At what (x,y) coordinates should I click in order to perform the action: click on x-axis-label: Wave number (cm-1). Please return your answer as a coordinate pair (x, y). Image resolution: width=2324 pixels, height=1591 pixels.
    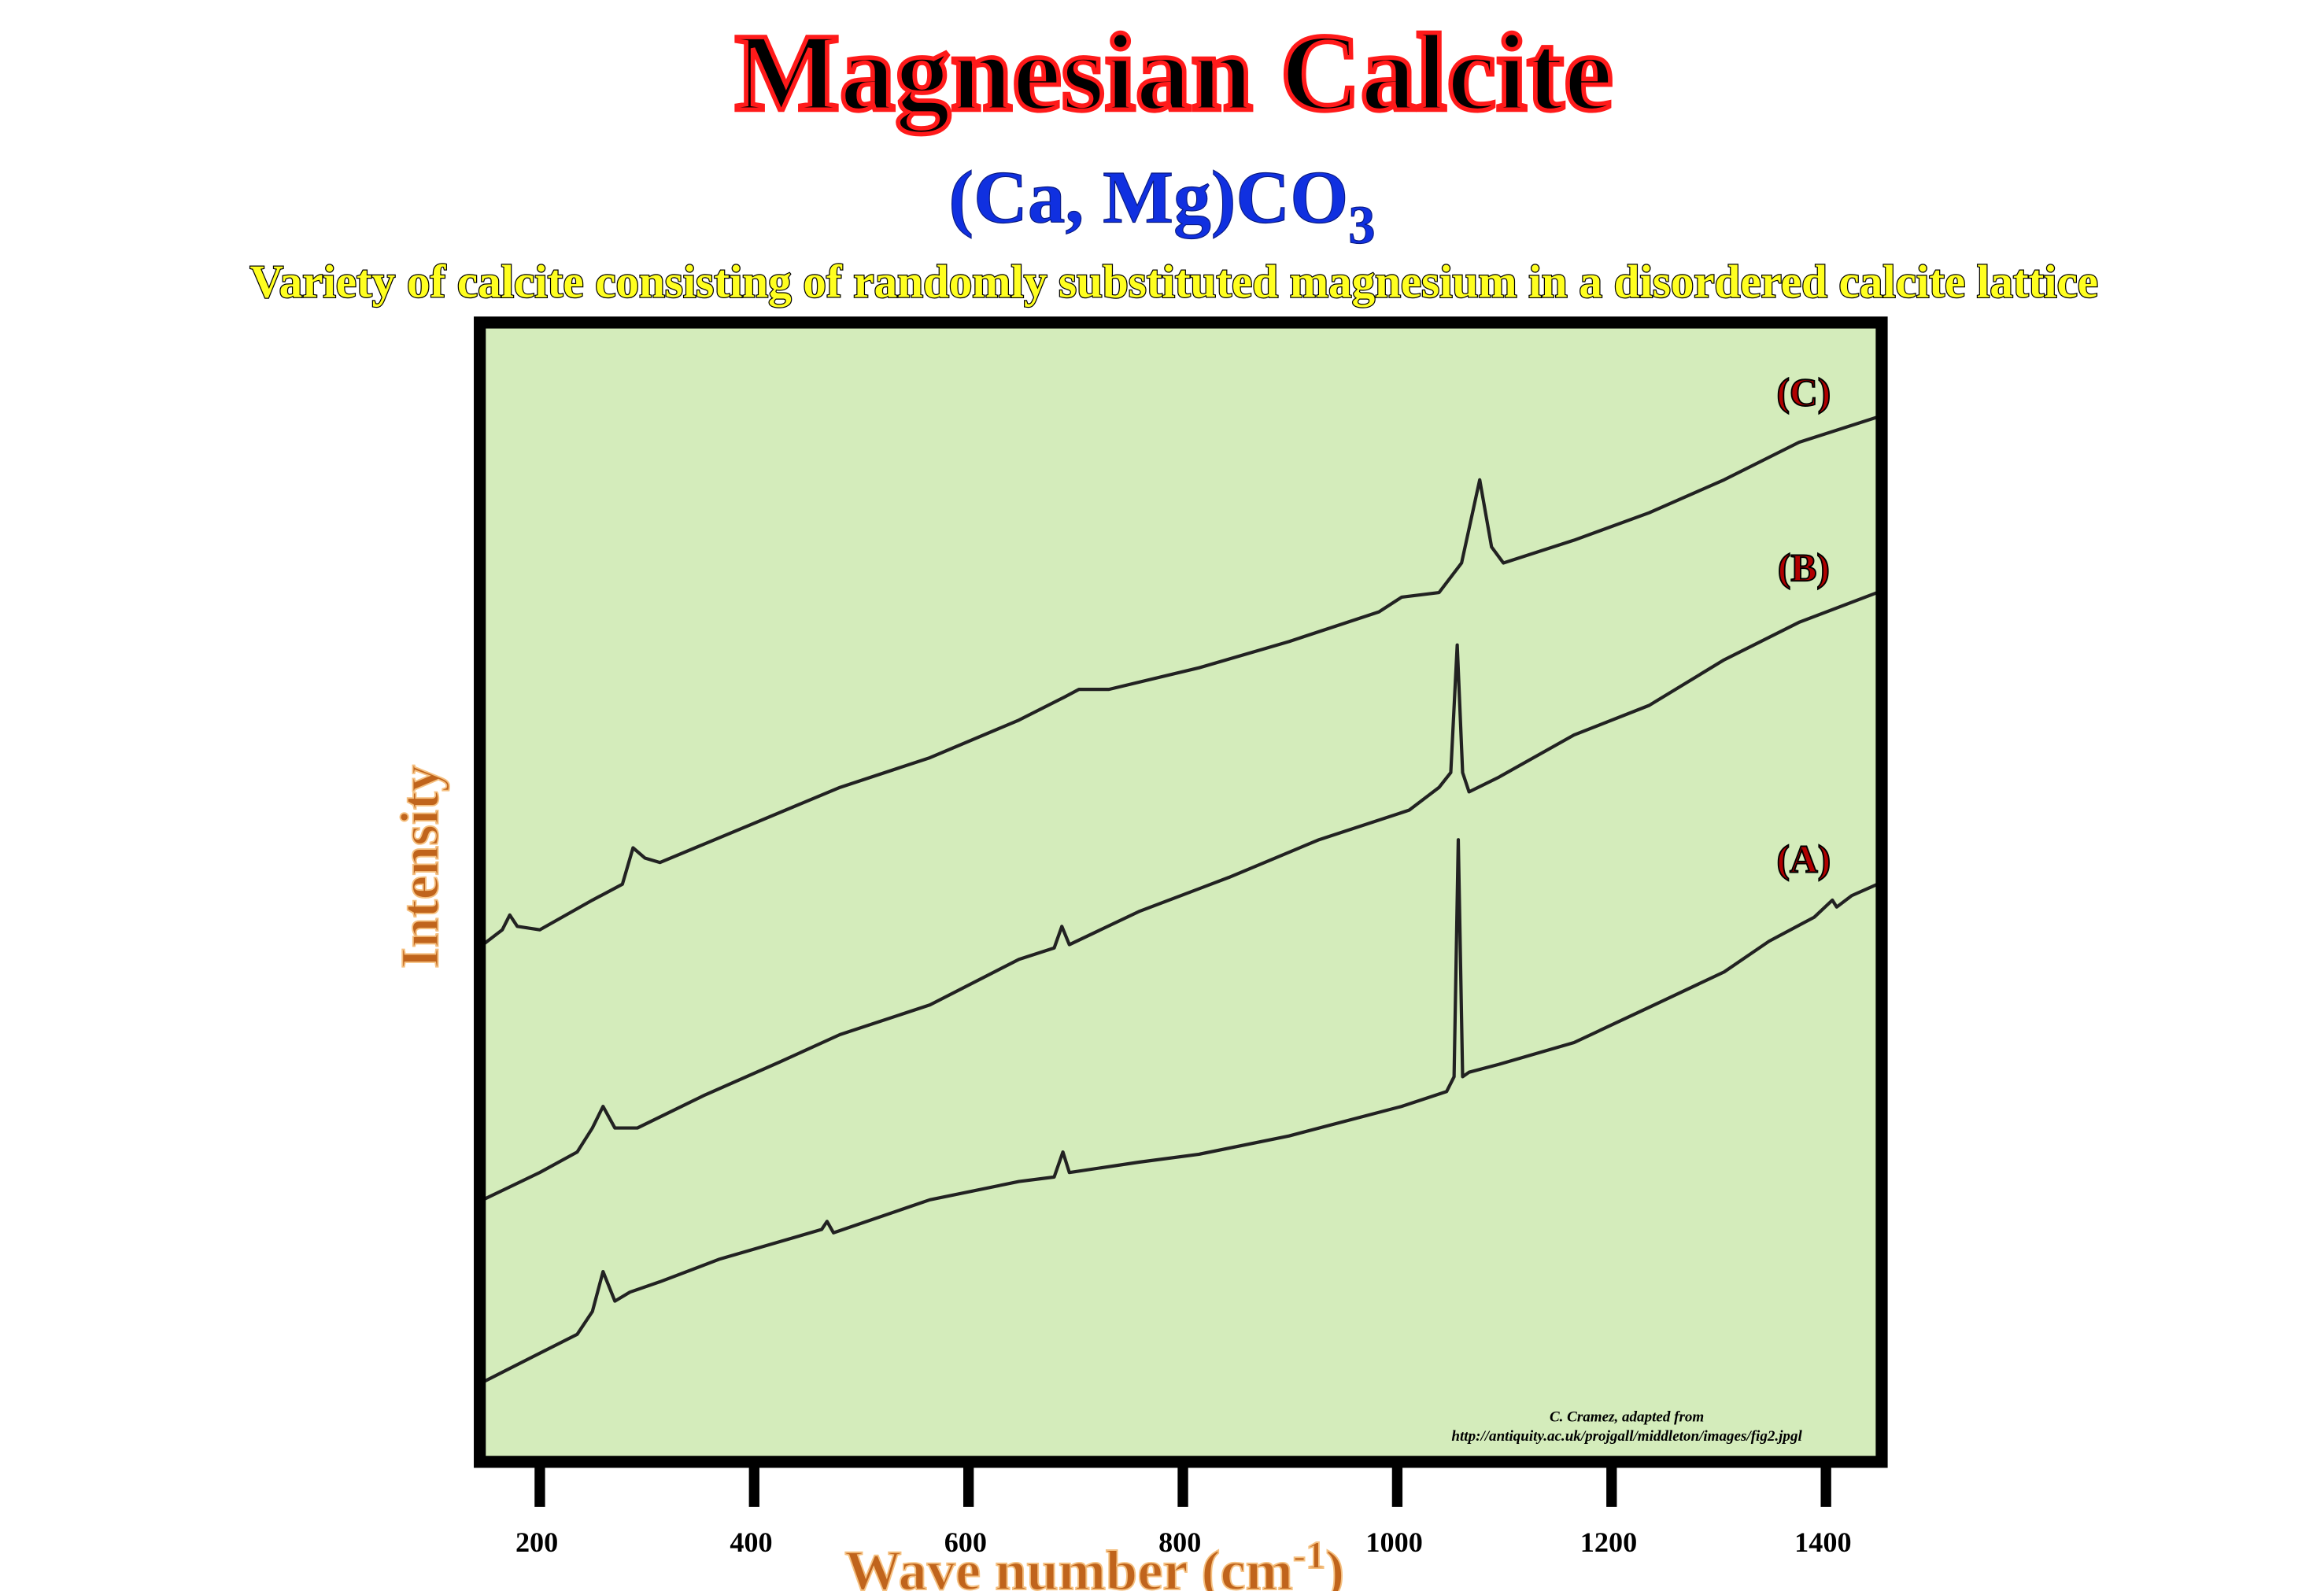
    Looking at the image, I should click on (1094, 1562).